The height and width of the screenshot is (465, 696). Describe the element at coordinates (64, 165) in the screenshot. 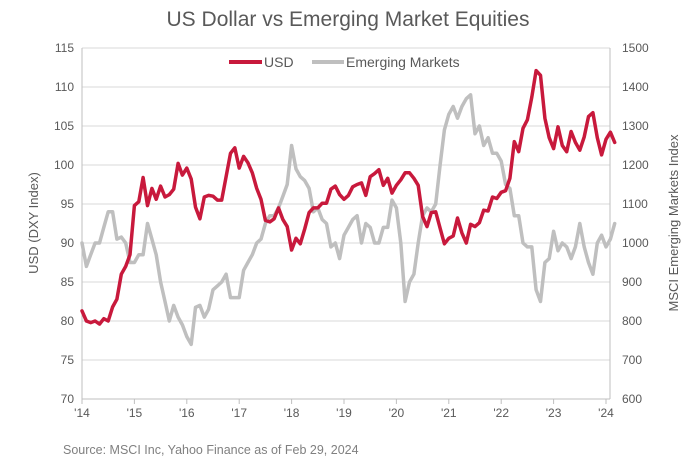

I see `y-left-tick-label: 100` at that location.